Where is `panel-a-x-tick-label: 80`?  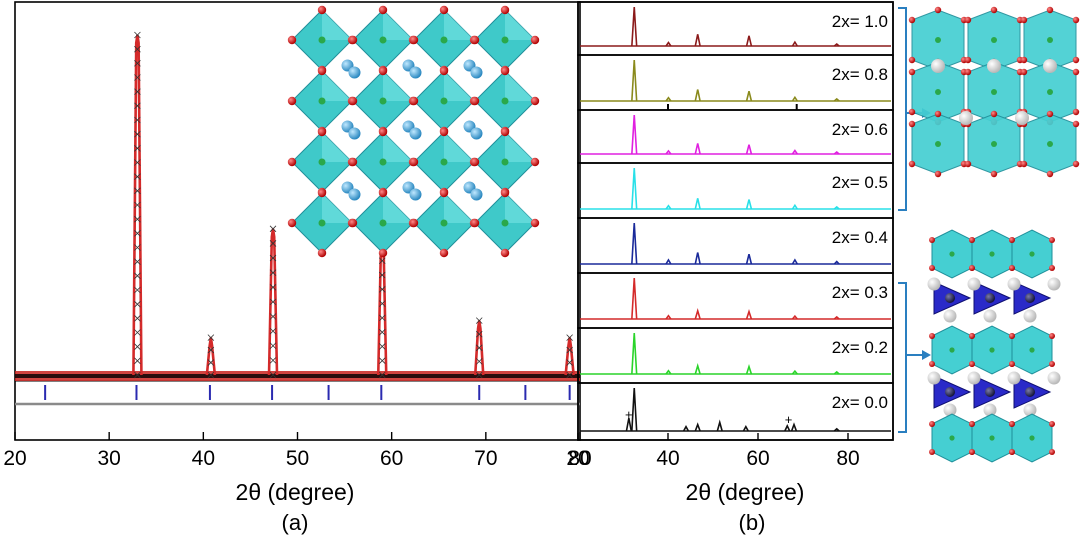
panel-a-x-tick-label: 80 is located at coordinates (579, 458).